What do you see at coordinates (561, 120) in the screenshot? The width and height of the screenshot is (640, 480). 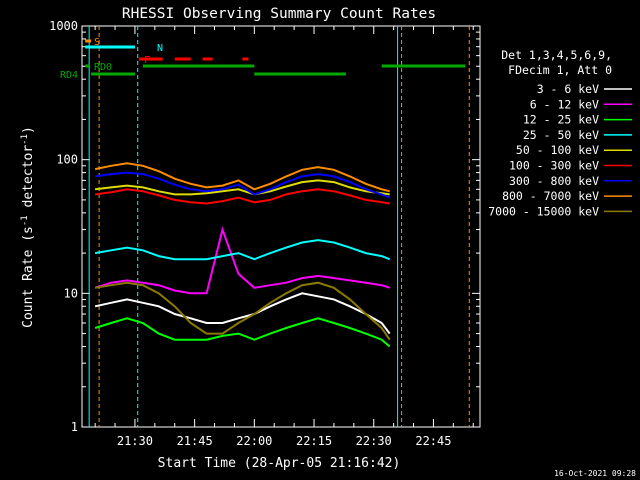 I see `legend-label: 12 - 25 keV` at bounding box center [561, 120].